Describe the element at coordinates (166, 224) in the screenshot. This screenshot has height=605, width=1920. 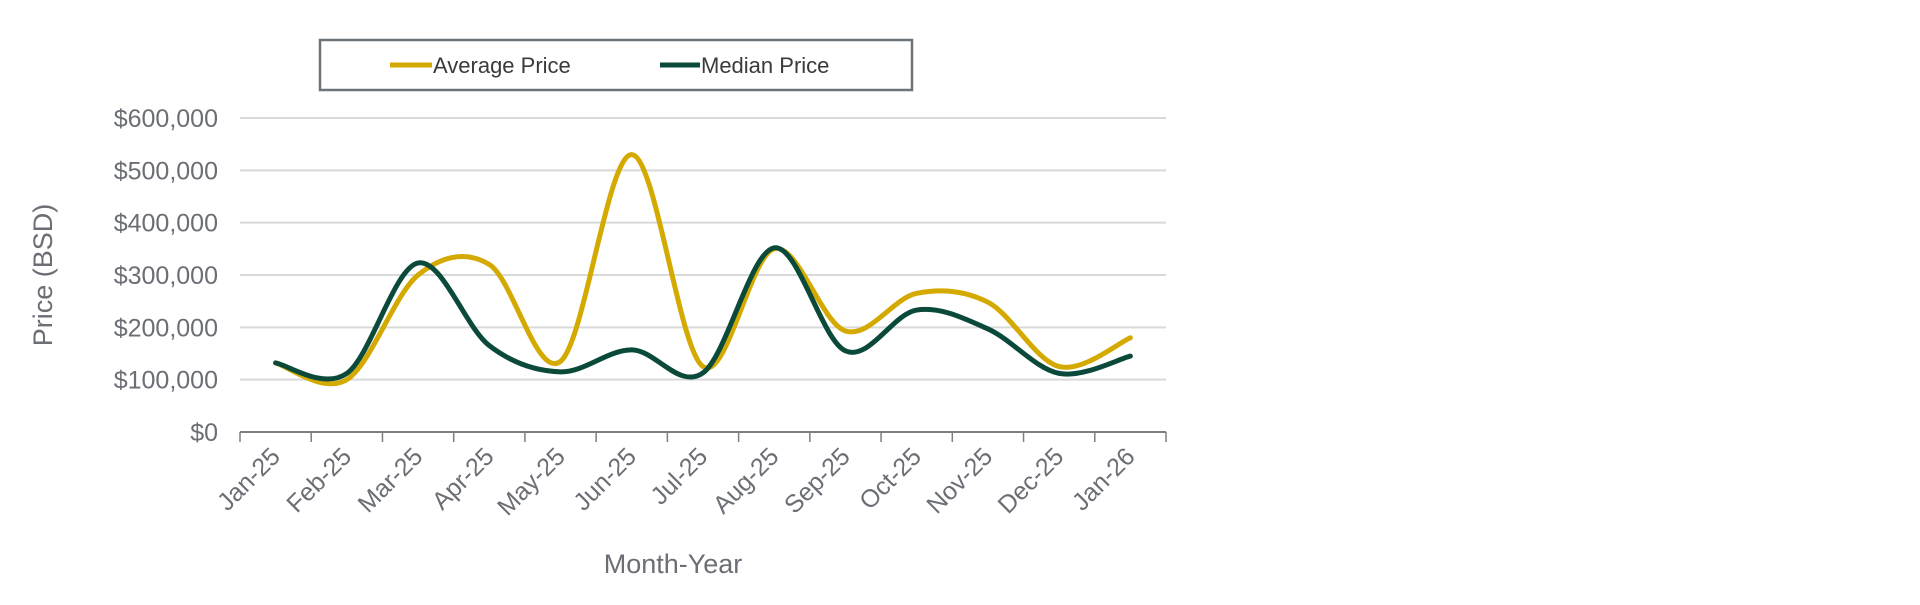
I see `y-tick-label: $400,000` at that location.